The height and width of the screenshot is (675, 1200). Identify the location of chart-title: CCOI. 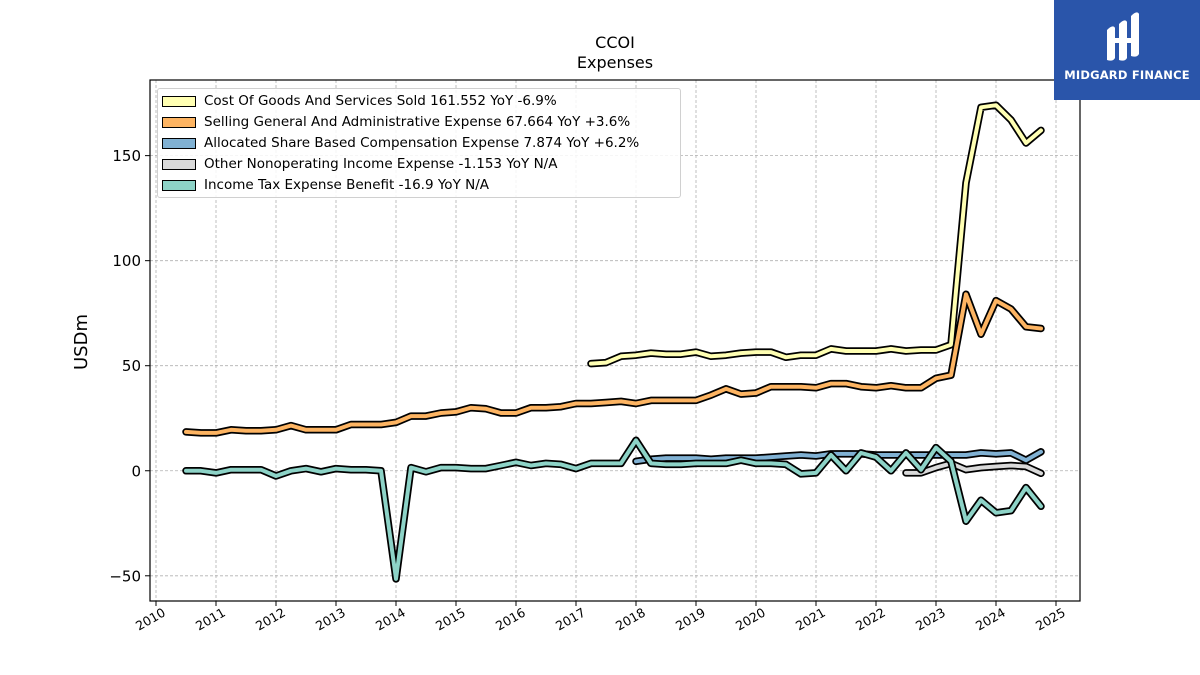
(615, 42).